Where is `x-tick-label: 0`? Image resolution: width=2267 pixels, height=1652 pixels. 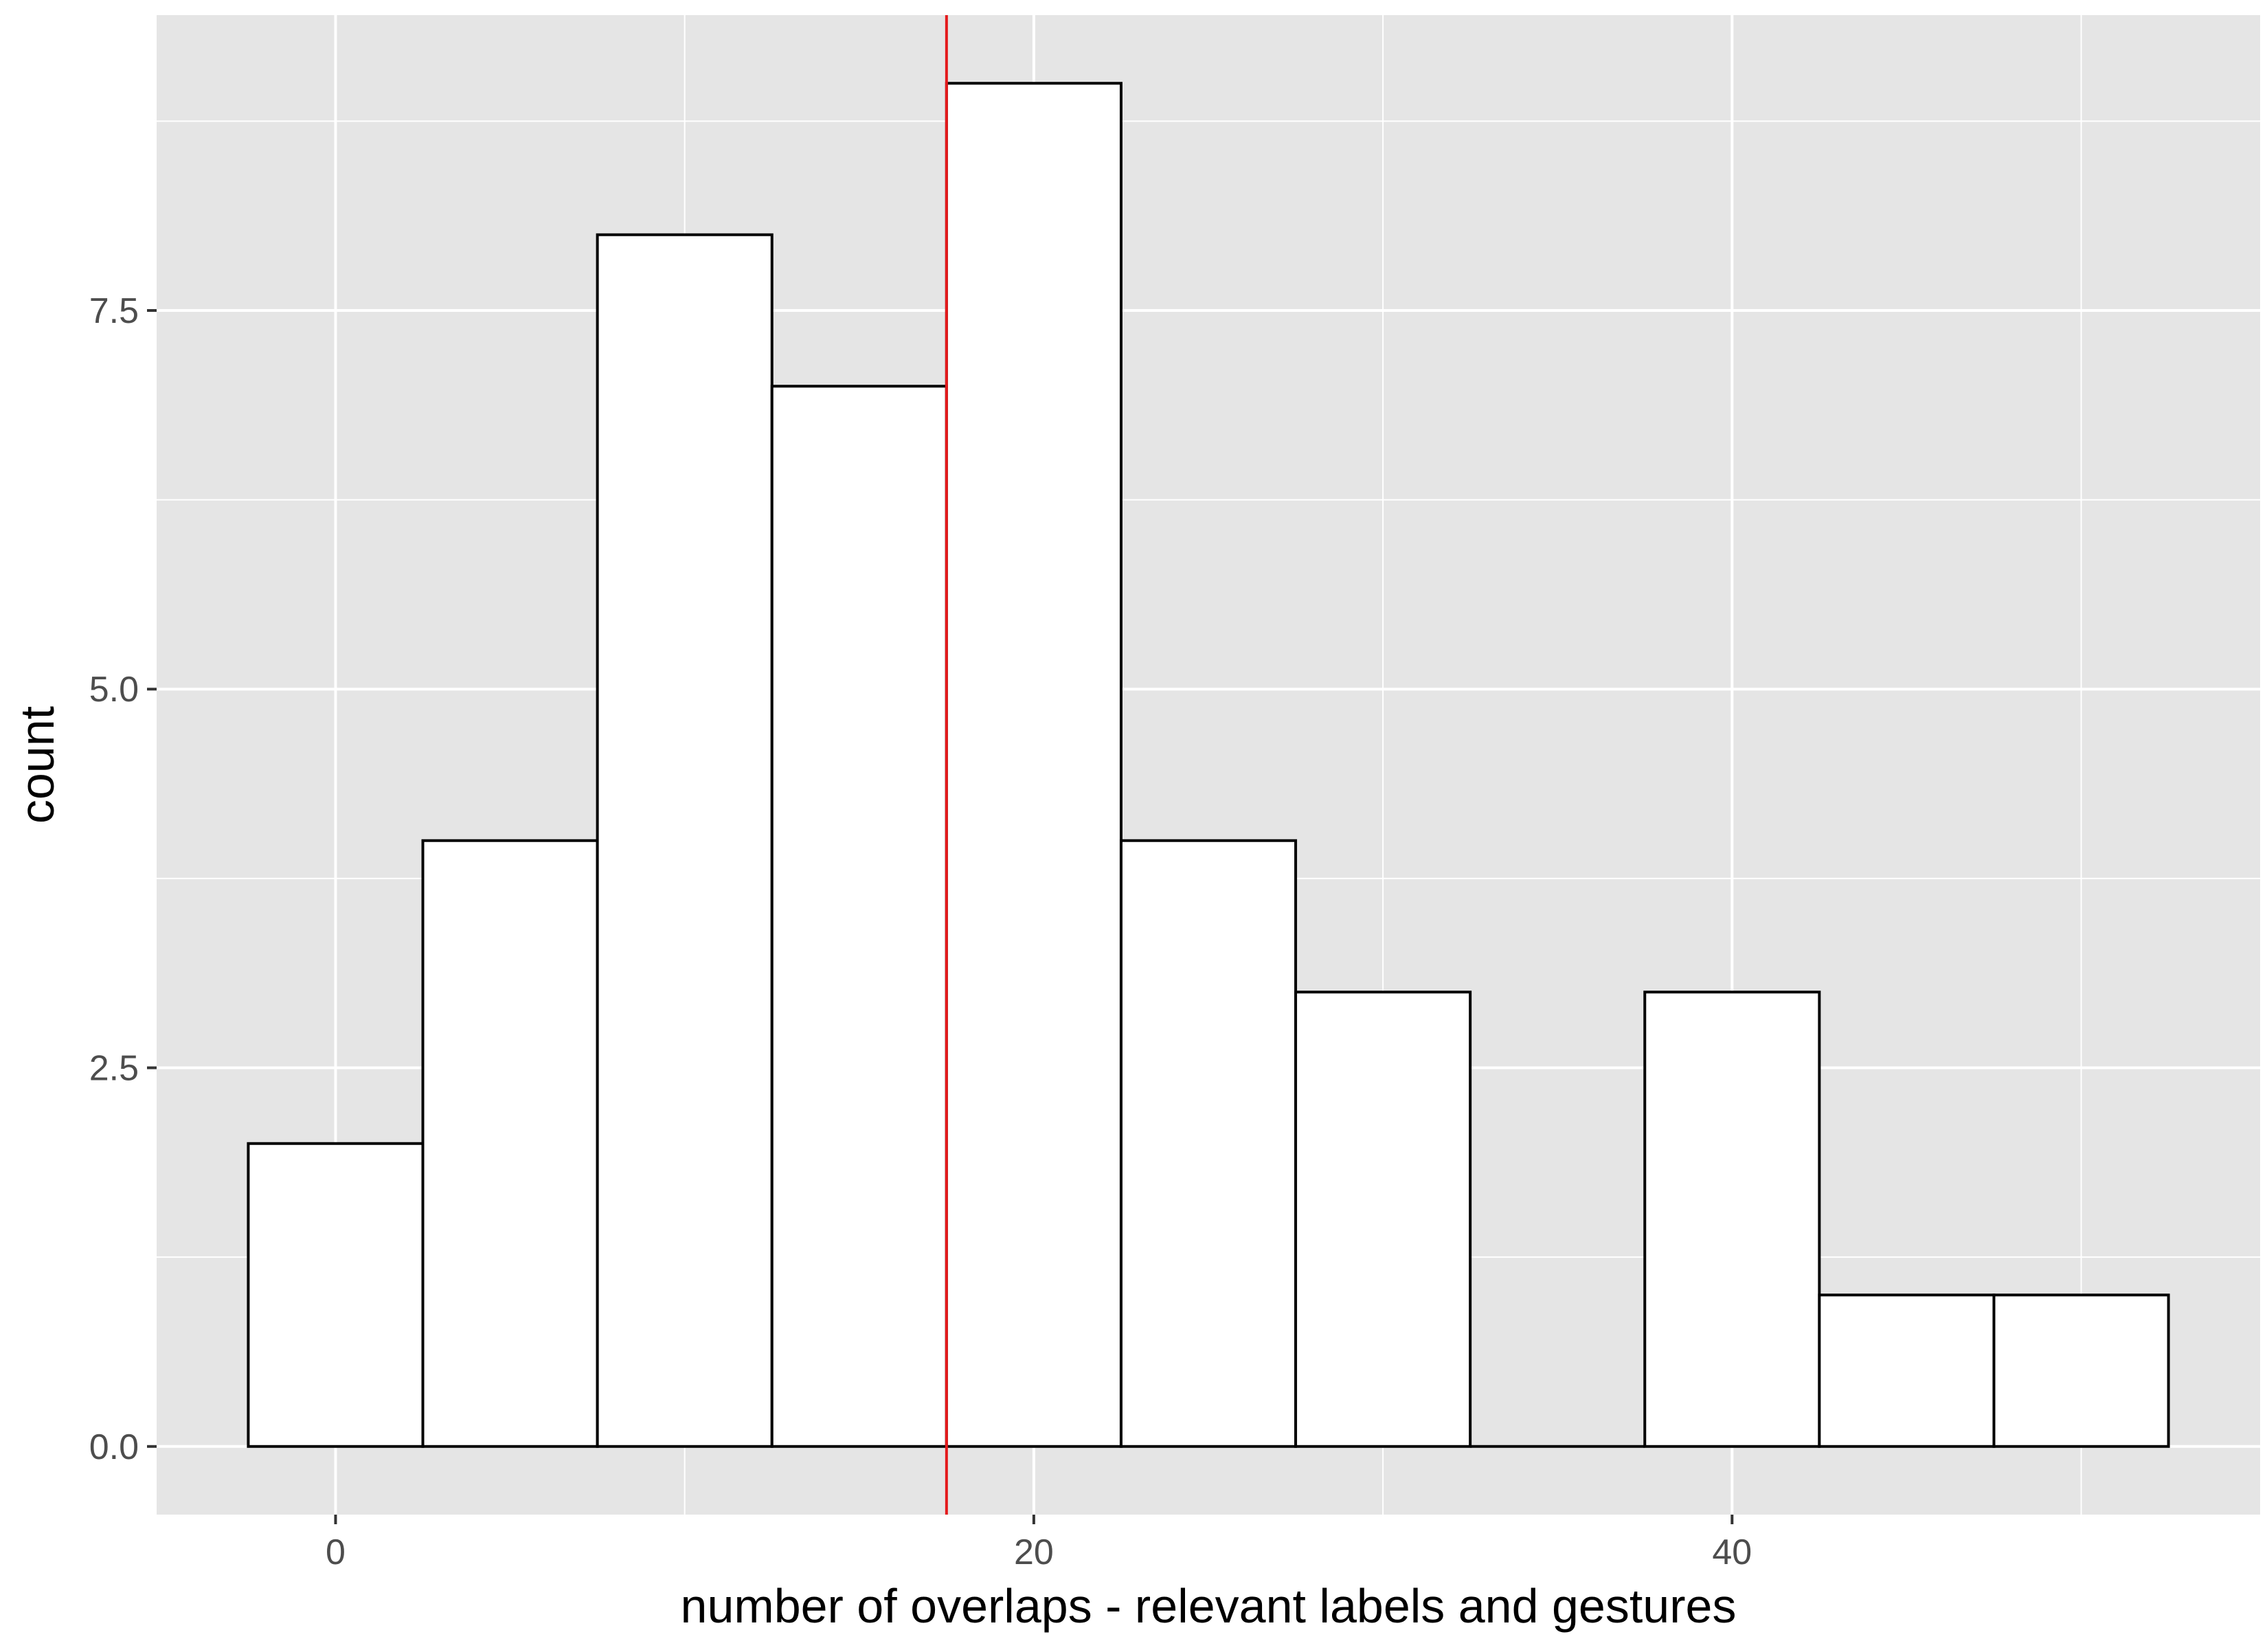 x-tick-label: 0 is located at coordinates (336, 1552).